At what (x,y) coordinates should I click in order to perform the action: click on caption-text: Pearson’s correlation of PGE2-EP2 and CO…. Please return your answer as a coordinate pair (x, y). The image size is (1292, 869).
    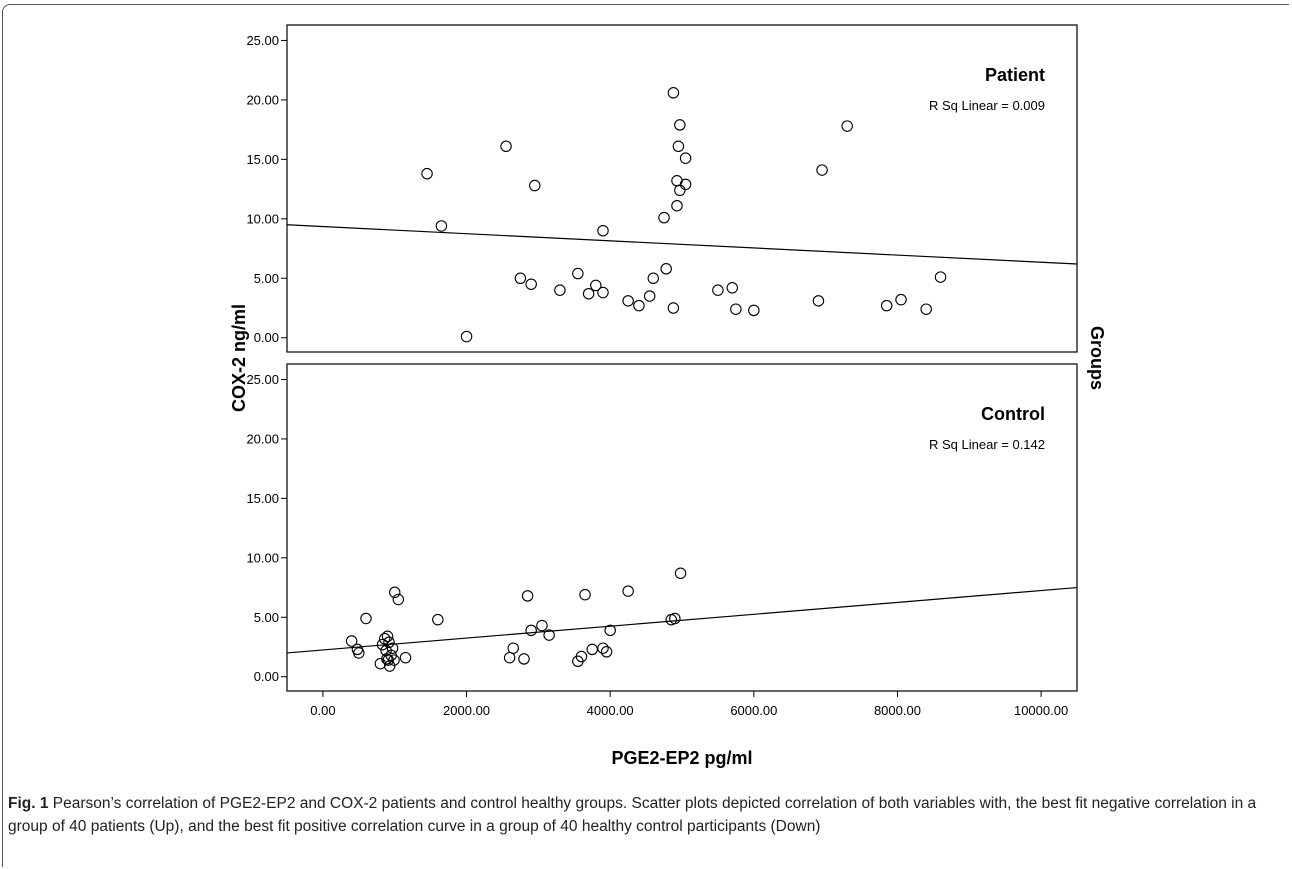
    Looking at the image, I should click on (632, 815).